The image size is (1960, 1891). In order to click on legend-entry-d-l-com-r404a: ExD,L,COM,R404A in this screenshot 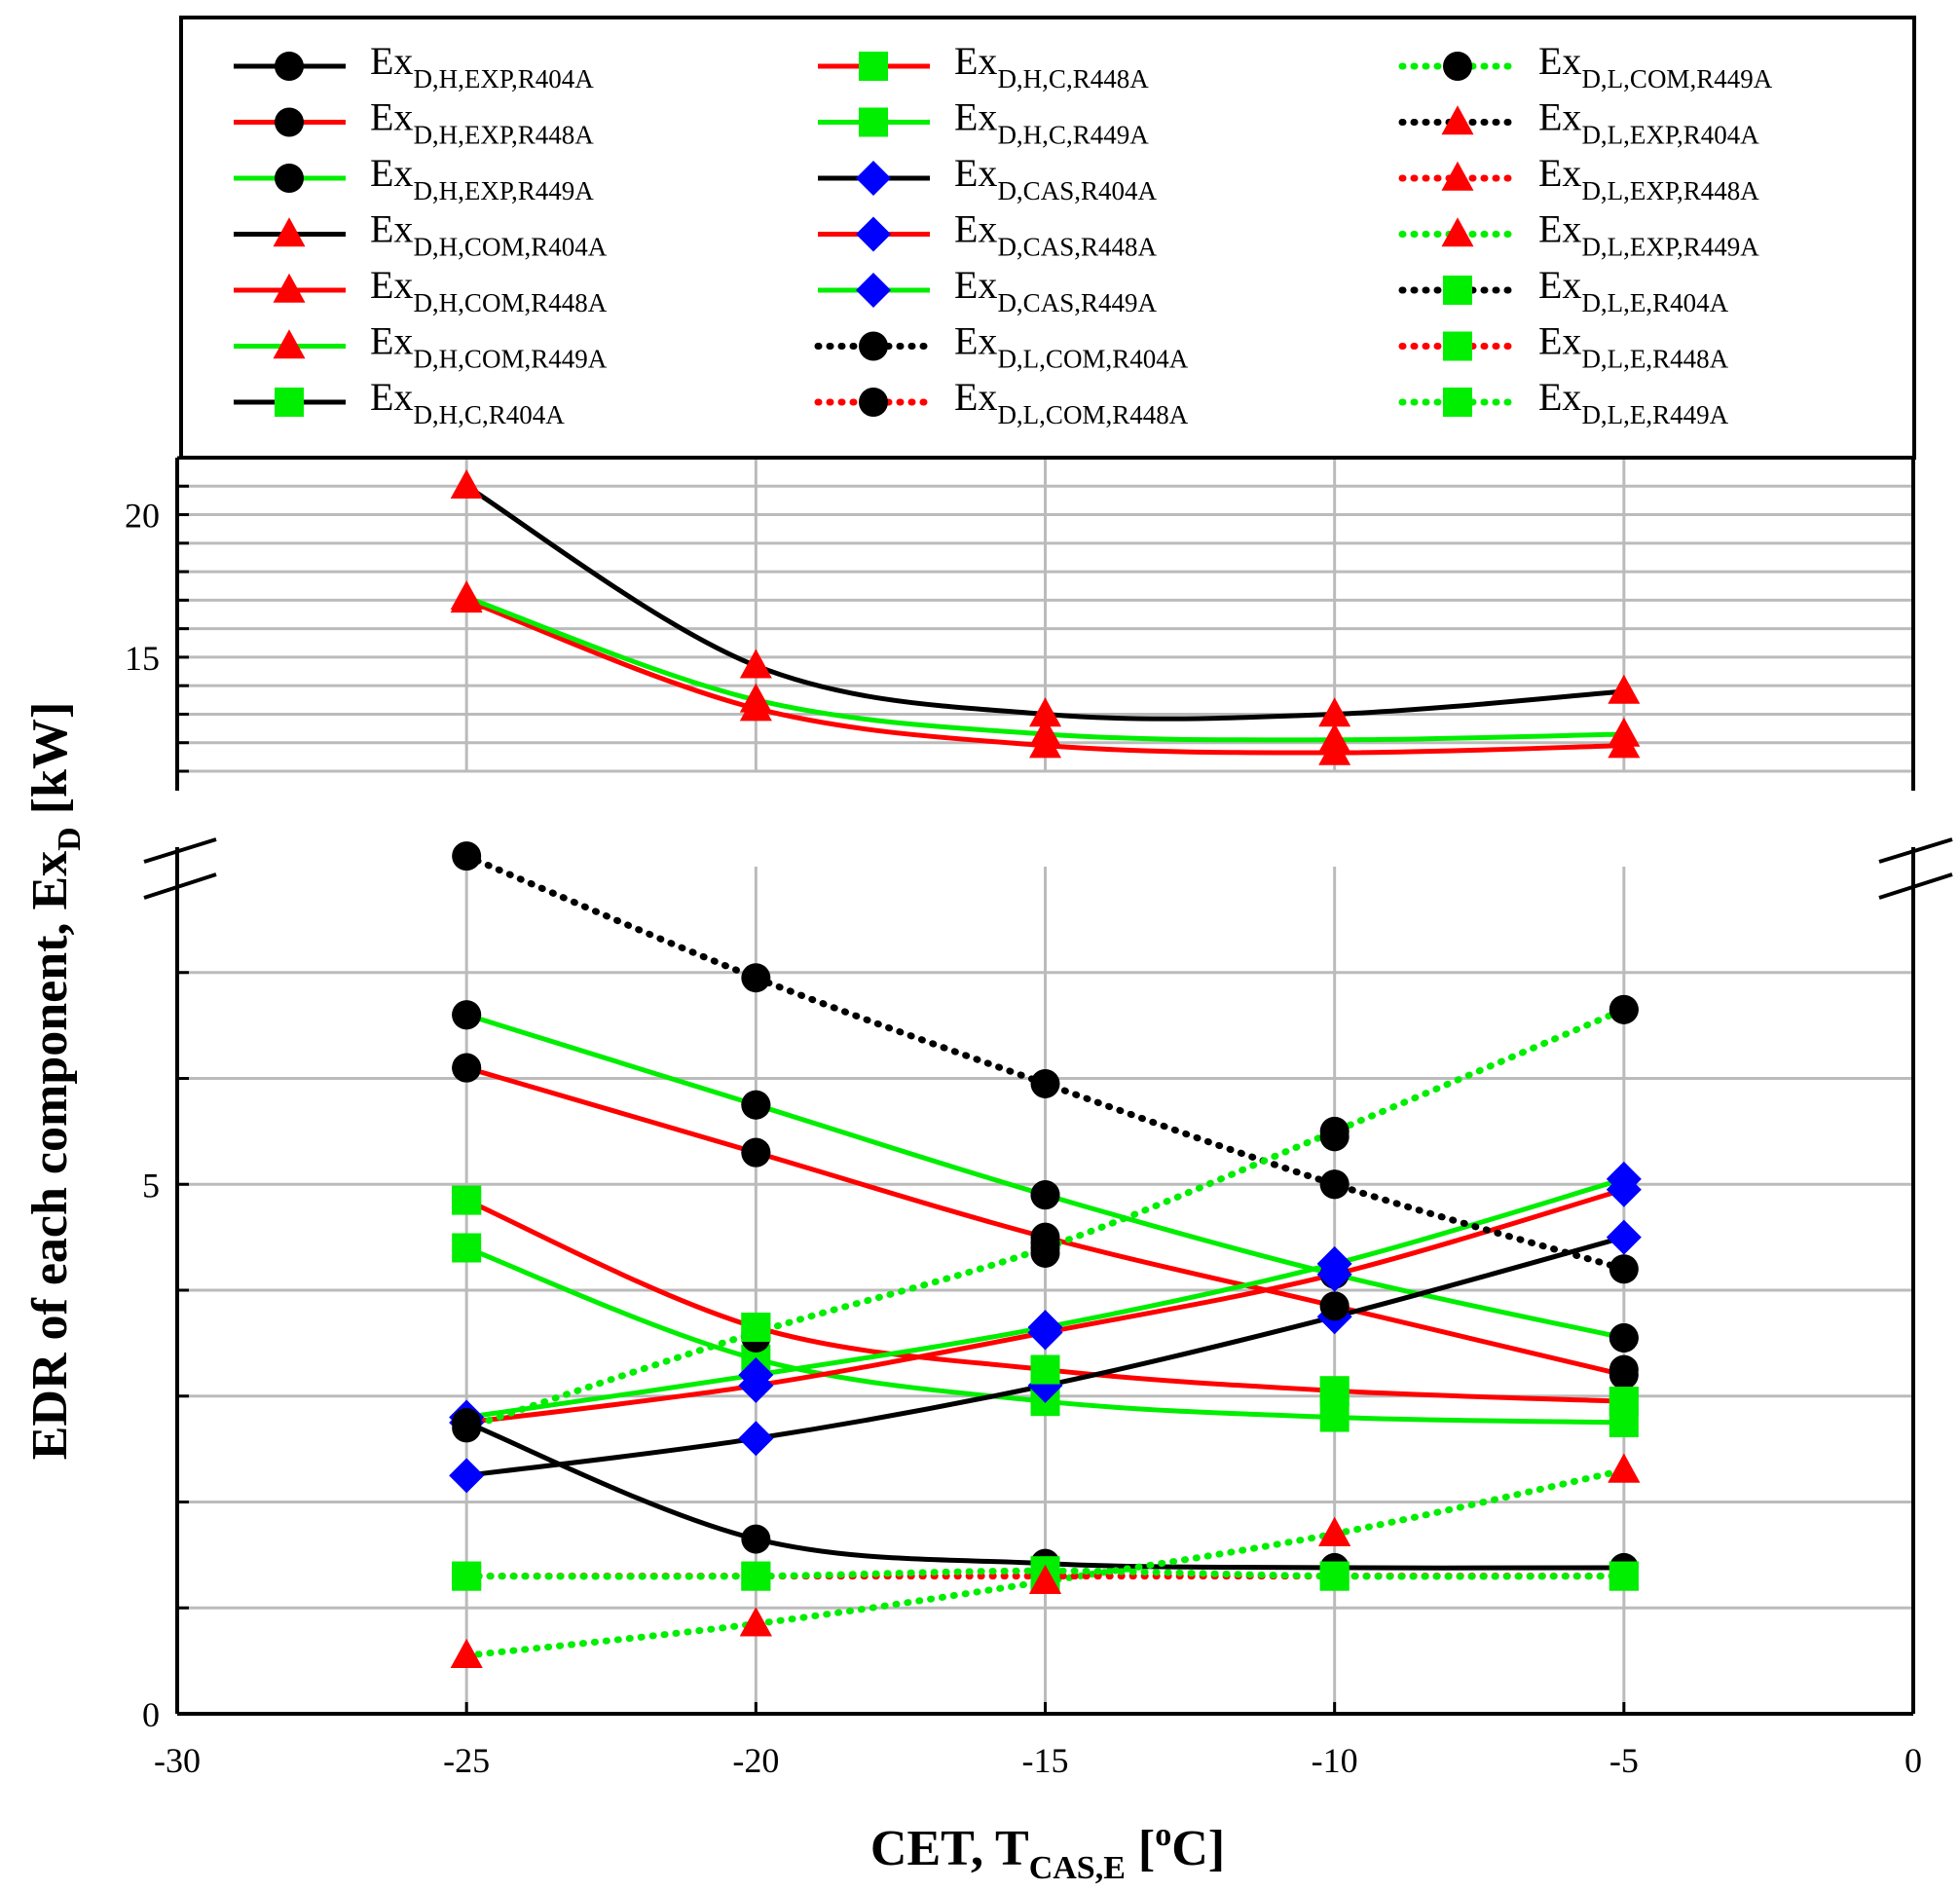, I will do `click(1001, 346)`.